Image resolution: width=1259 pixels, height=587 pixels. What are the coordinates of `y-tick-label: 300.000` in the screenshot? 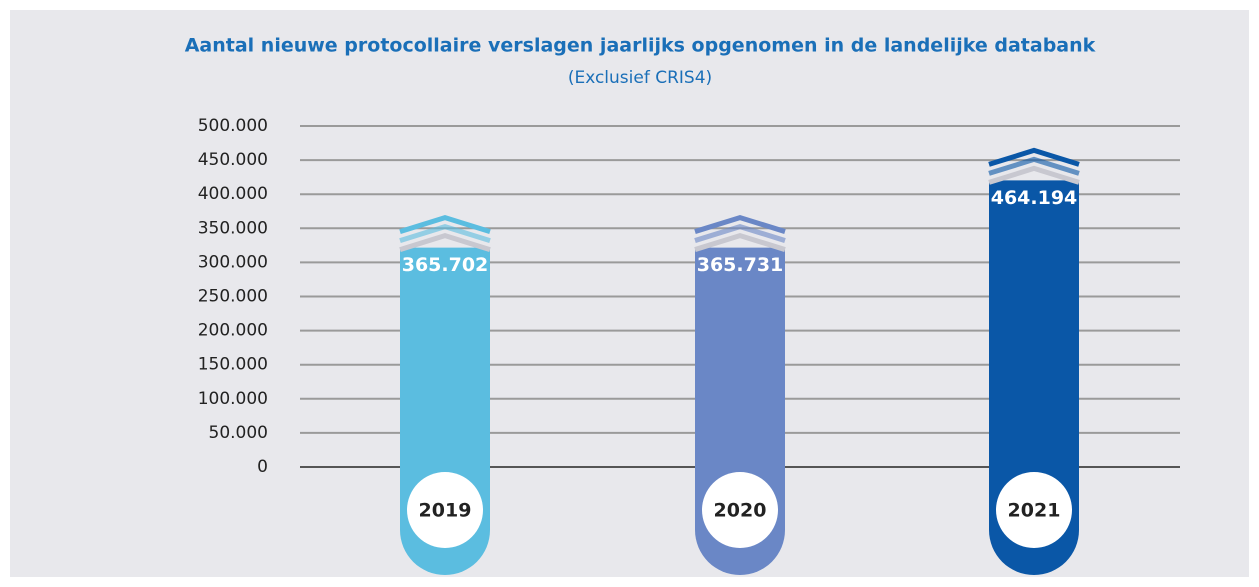 It's located at (233, 262).